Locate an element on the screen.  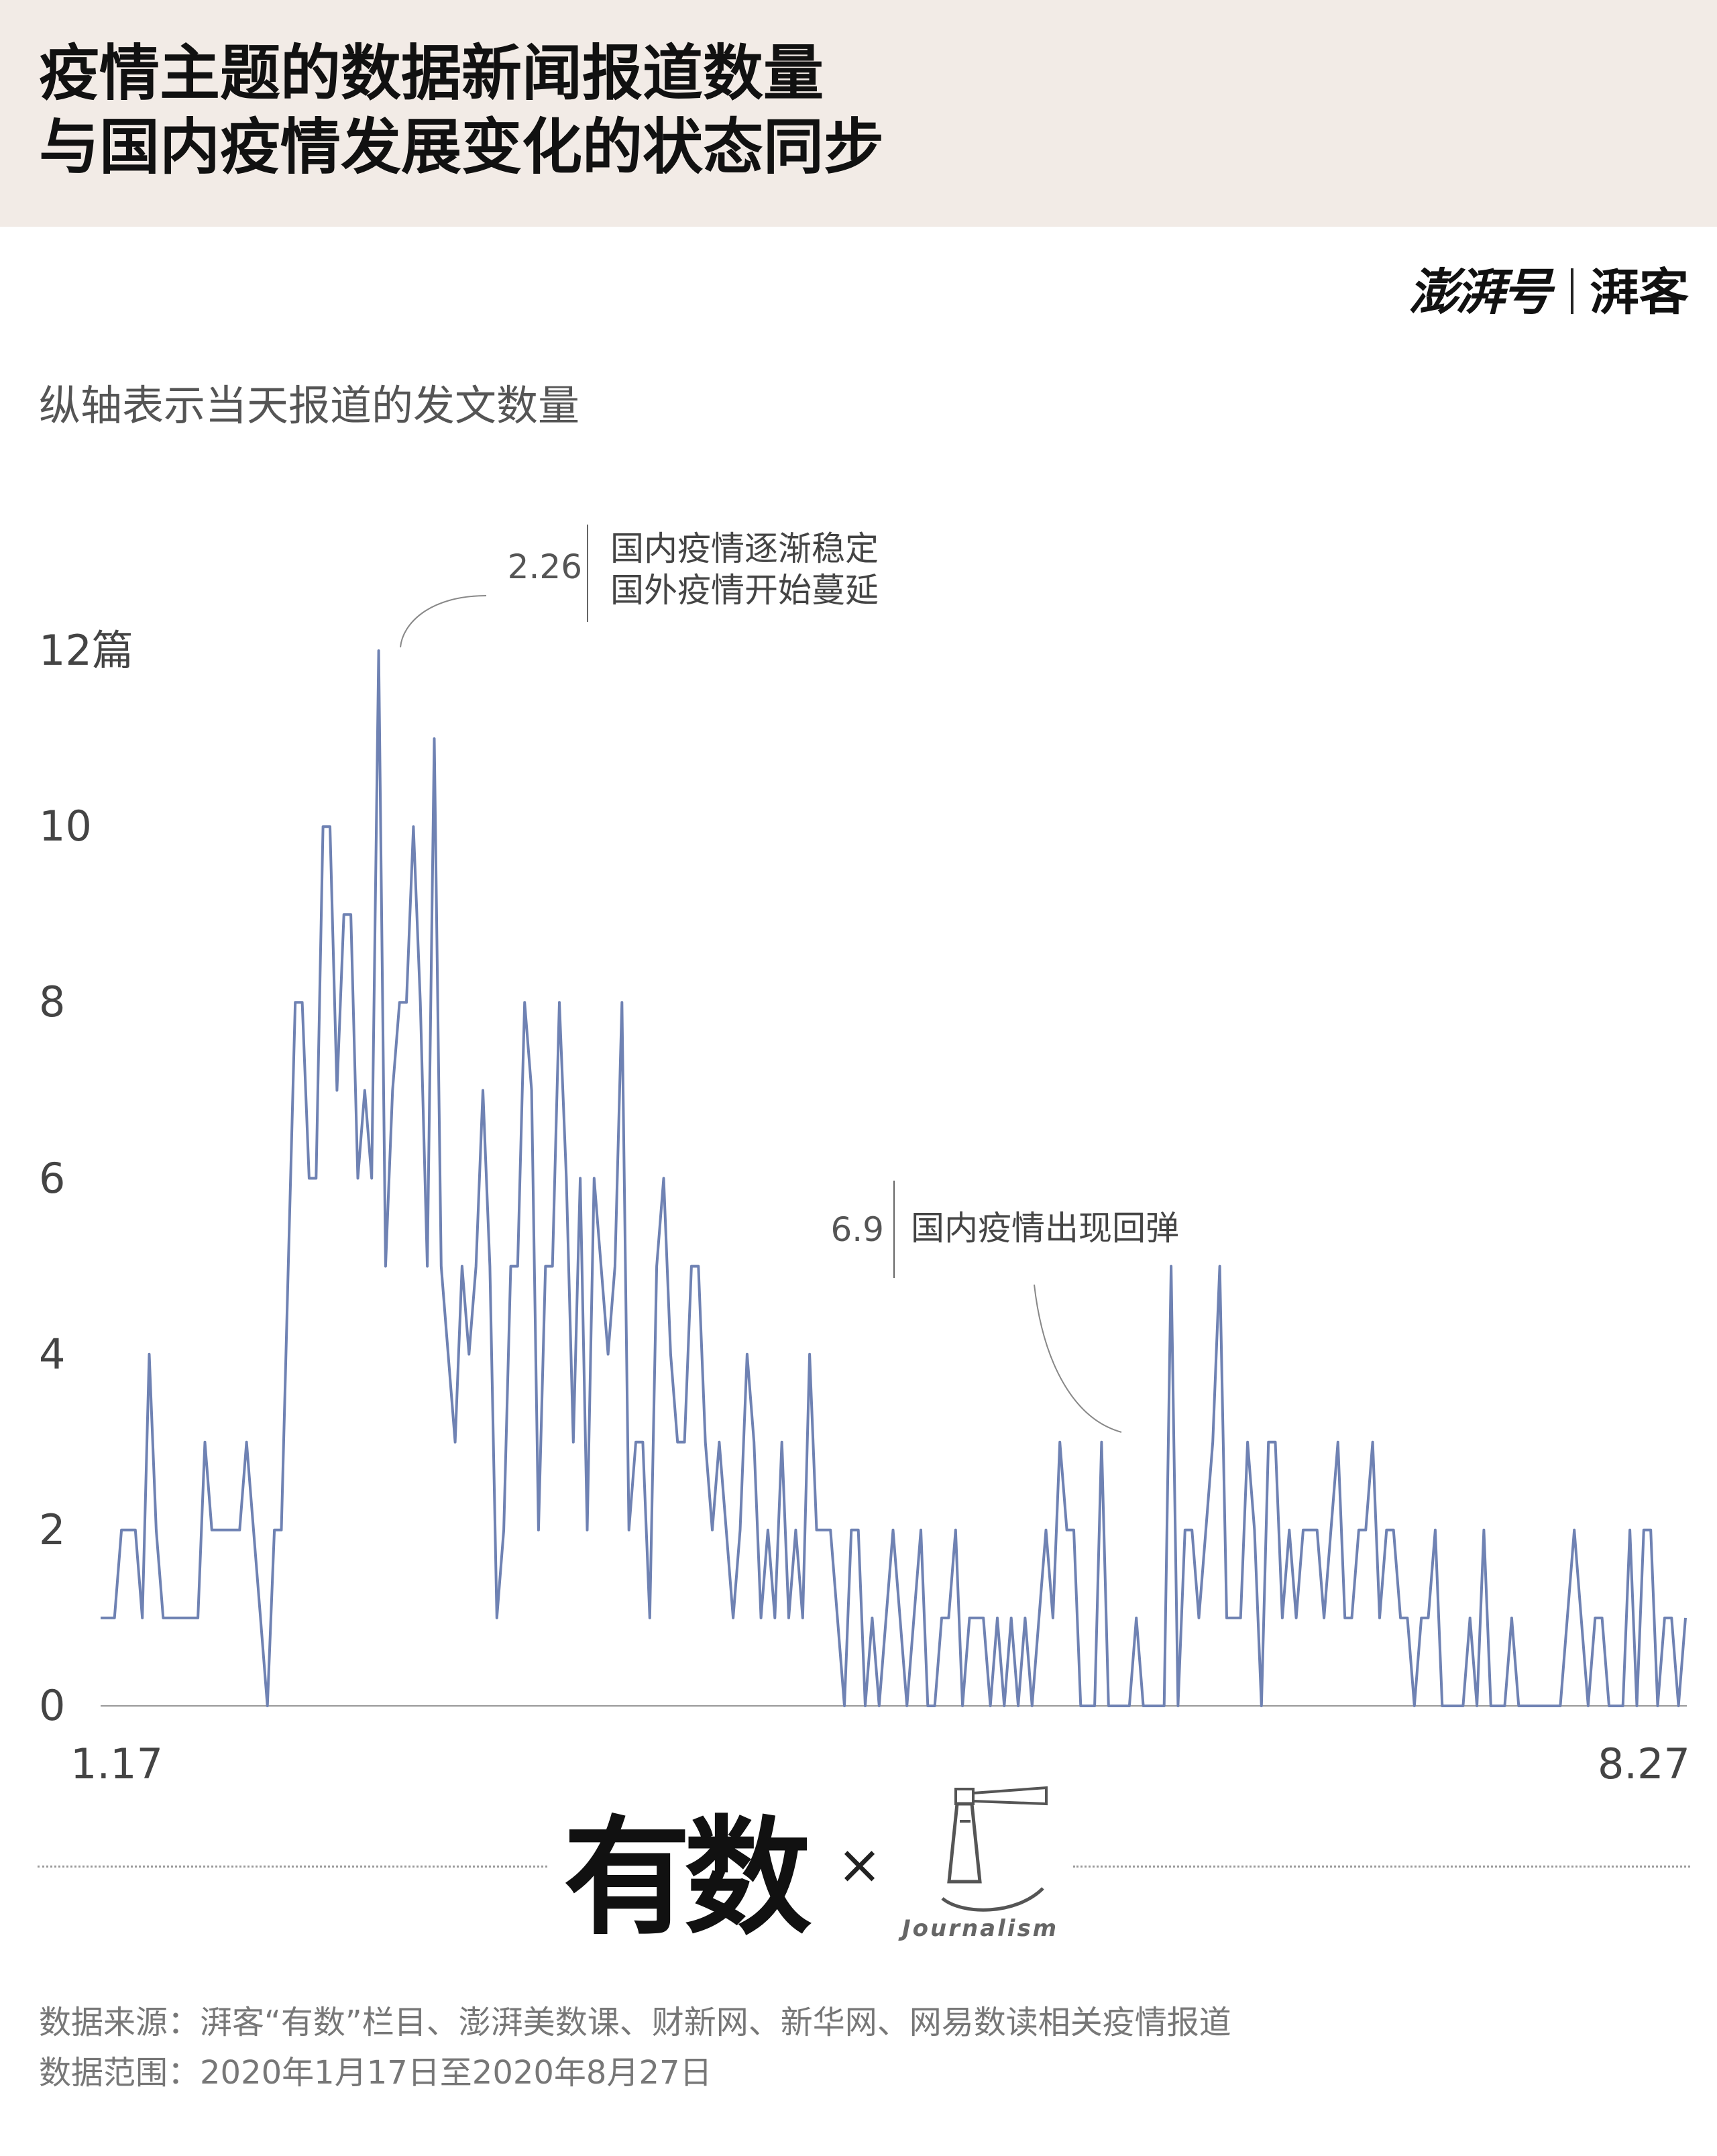
y-tick-label: 12篇 is located at coordinates (86, 650).